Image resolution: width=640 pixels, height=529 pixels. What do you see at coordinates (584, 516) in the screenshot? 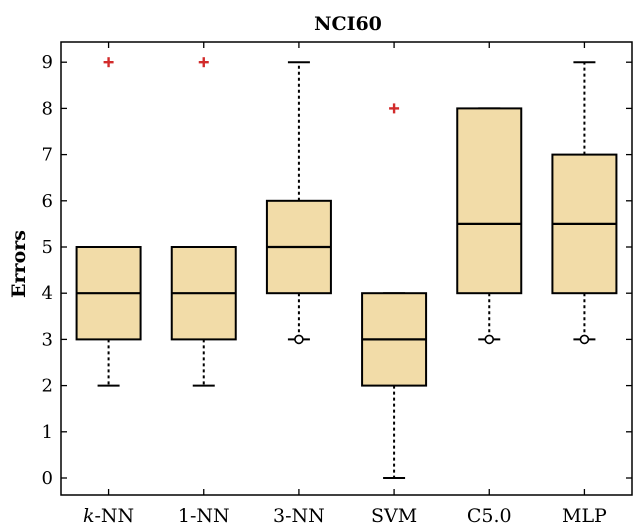
I see `x-tick-label: MLP` at bounding box center [584, 516].